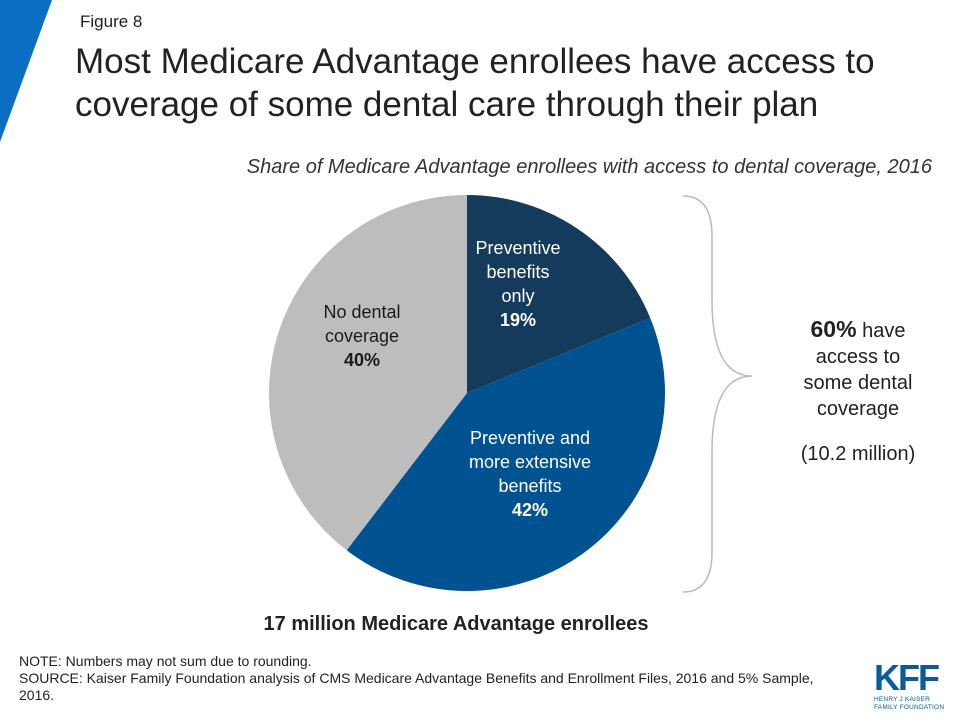 This screenshot has height=720, width=960. I want to click on logo-wordmark: KFF, so click(907, 677).